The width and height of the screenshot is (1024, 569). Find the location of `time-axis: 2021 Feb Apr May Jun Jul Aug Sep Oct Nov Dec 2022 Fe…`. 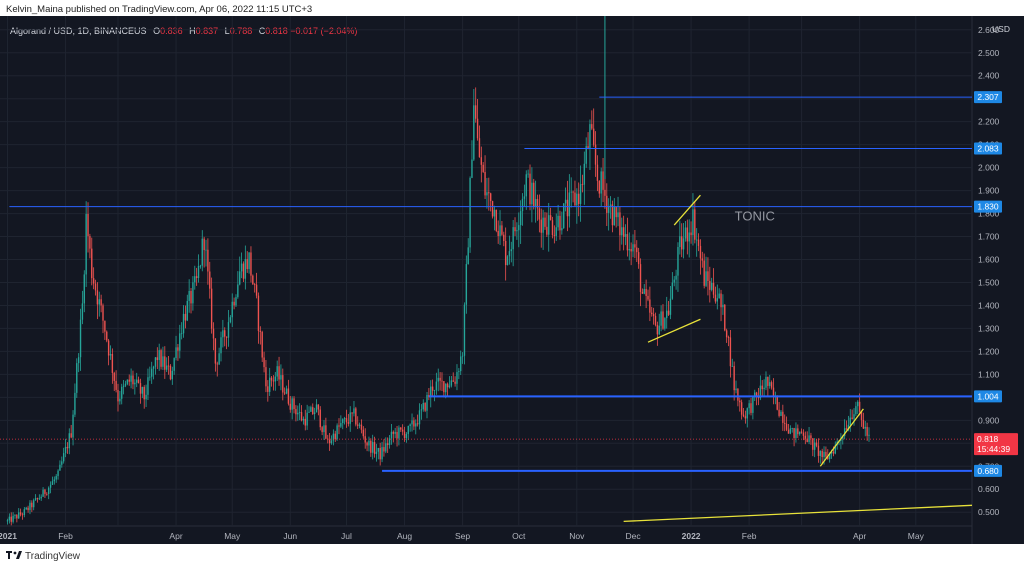

time-axis: 2021 Feb Apr May Jun Jul Aug Sep Oct Nov Dec 2022 Fe… is located at coordinates (462, 536).